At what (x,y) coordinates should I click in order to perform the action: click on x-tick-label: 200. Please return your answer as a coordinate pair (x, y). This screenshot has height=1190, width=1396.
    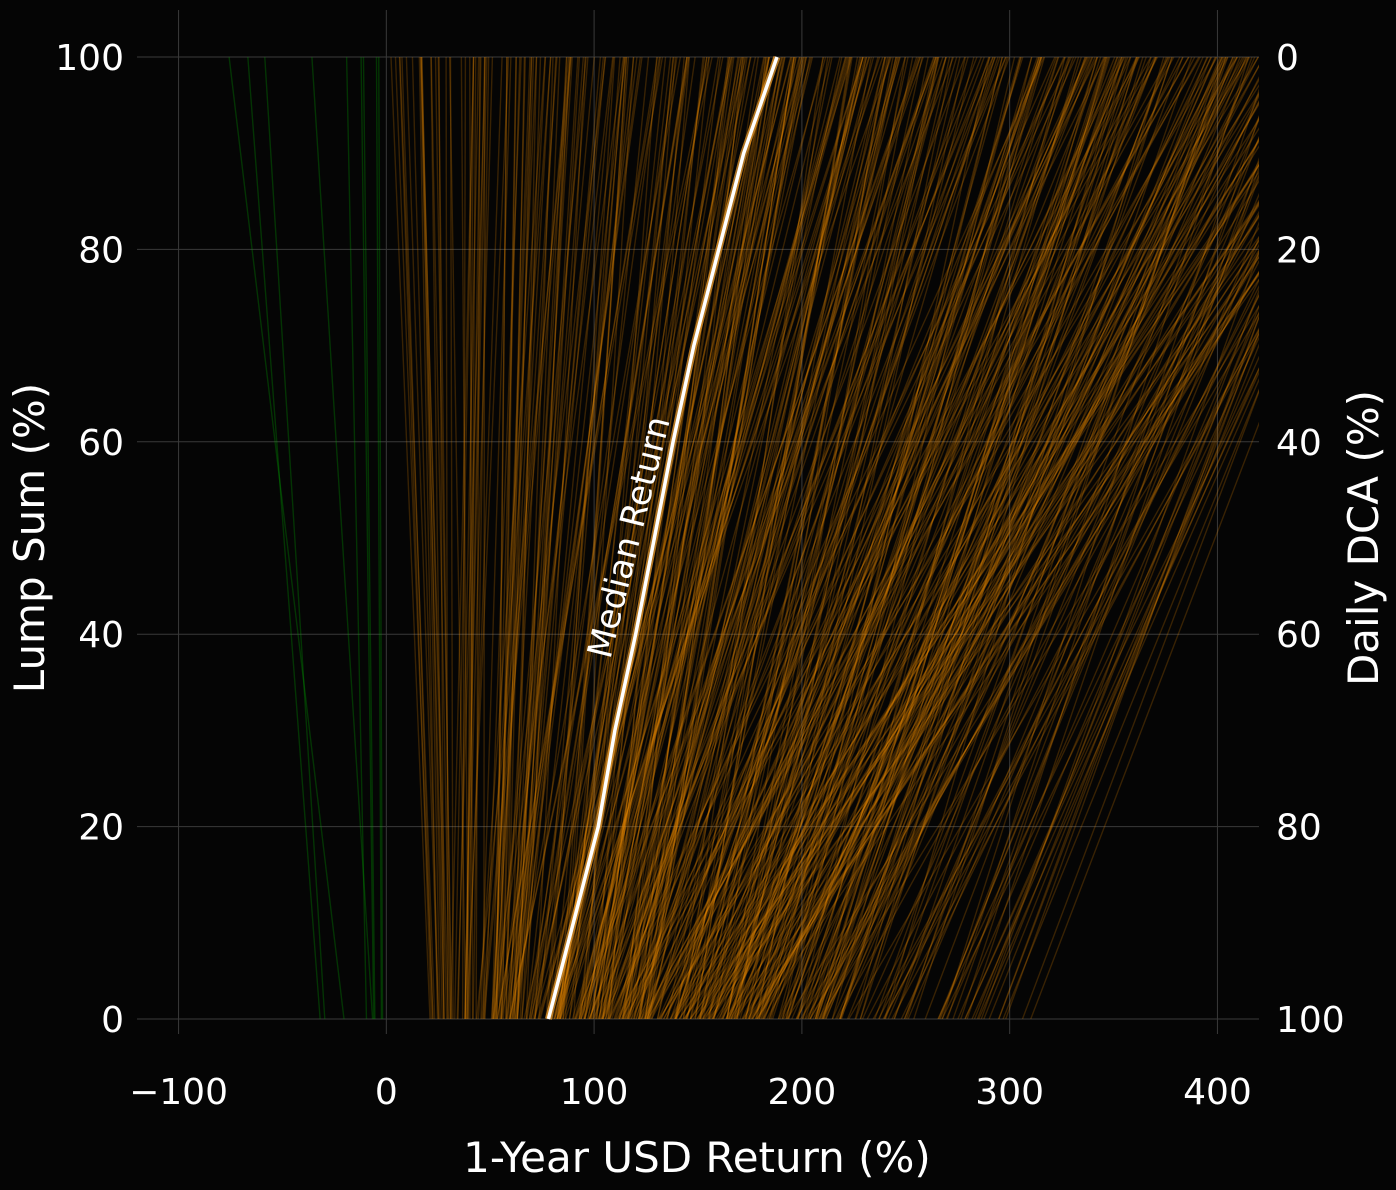
    Looking at the image, I should click on (802, 1092).